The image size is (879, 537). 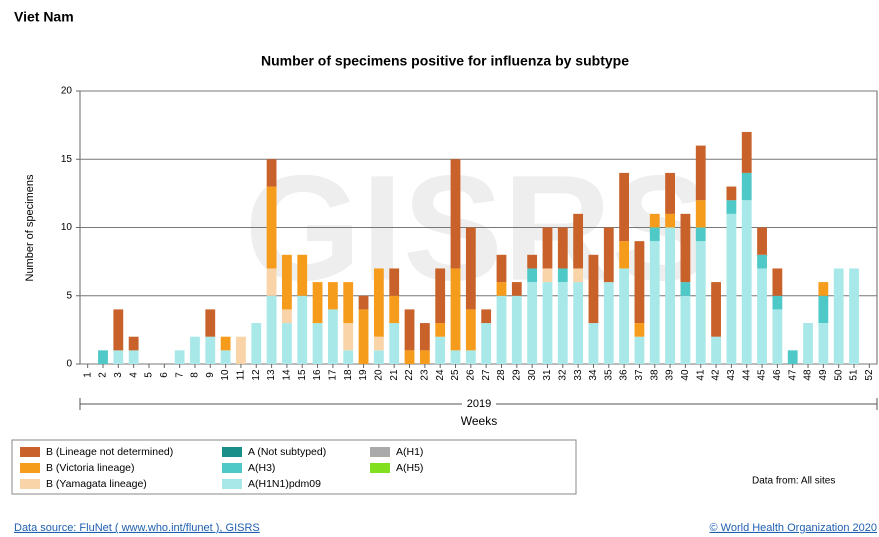 What do you see at coordinates (179, 375) in the screenshot?
I see `x-tick-label: 7` at bounding box center [179, 375].